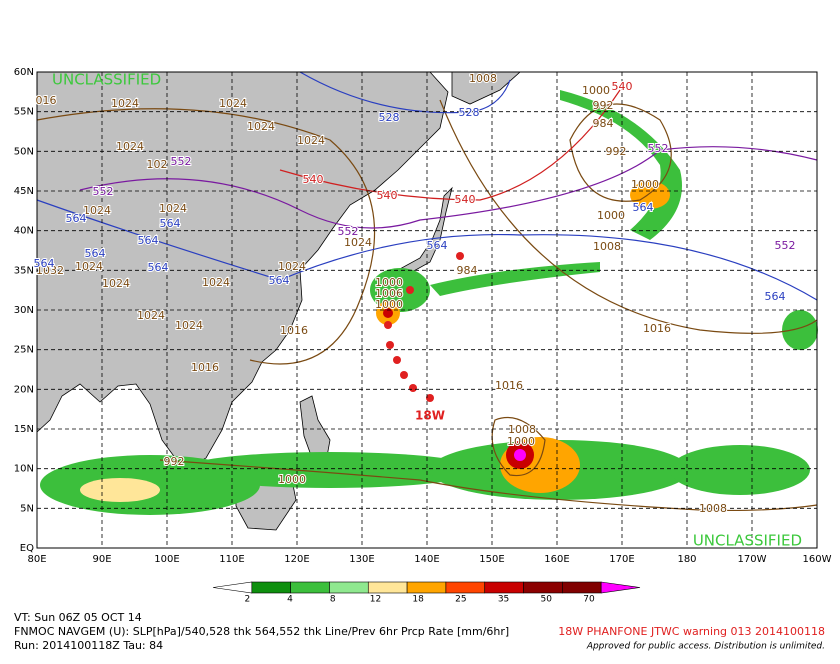  Describe the element at coordinates (27, 548) in the screenshot. I see `lat-label: EQ` at that location.